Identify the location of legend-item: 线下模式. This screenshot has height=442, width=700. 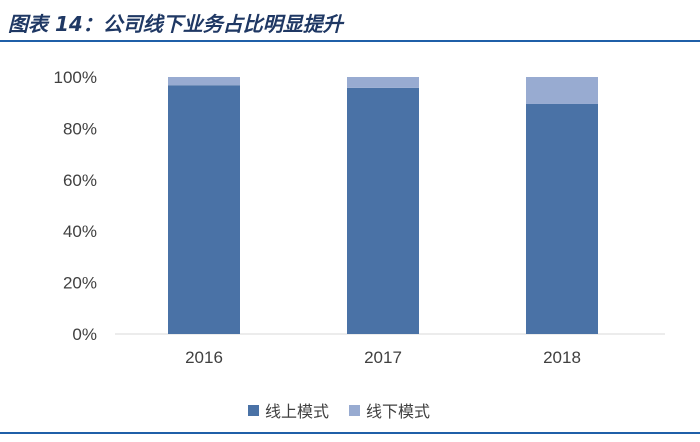
(389, 410).